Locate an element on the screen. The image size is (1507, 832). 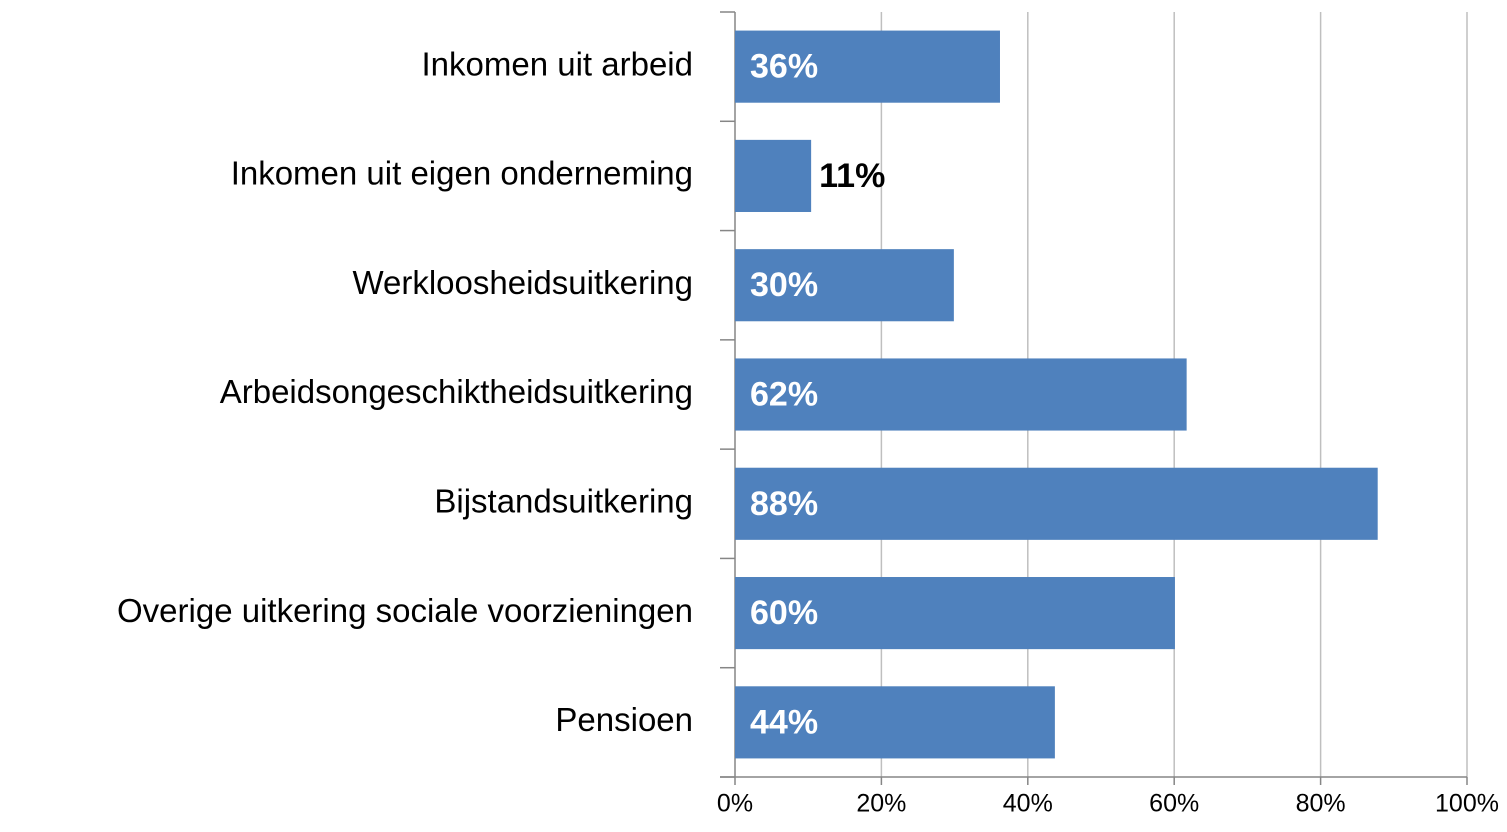
data-label: 36% is located at coordinates (784, 67).